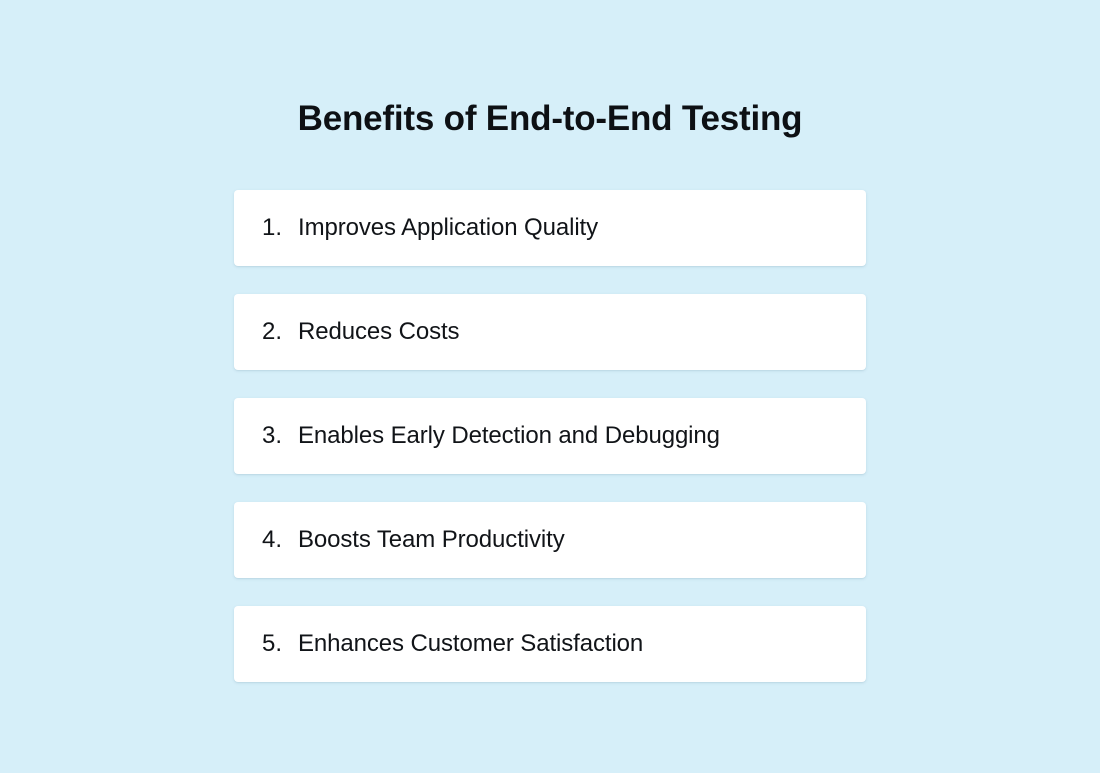  I want to click on page-title: Benefits of End-to-End Testing, so click(550, 118).